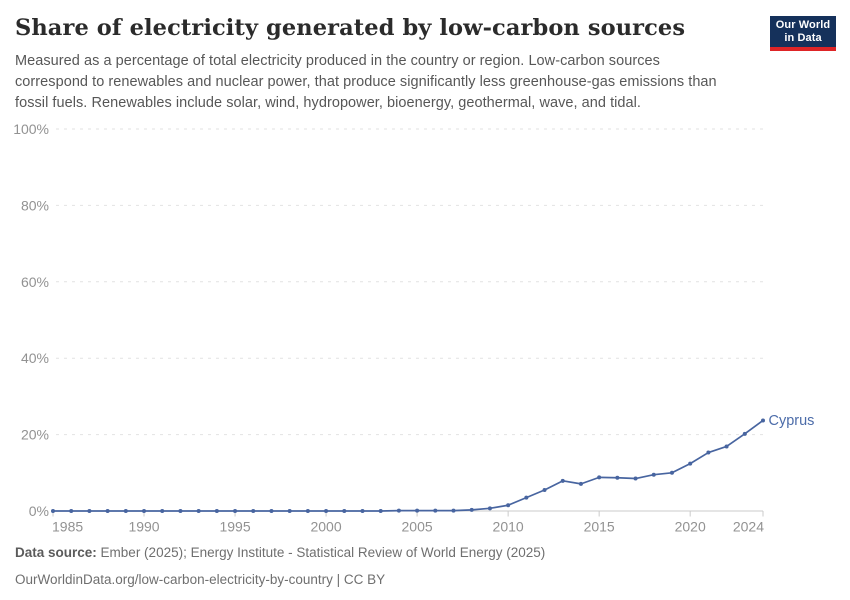  Describe the element at coordinates (216, 511) in the screenshot. I see `data-point-1994` at that location.